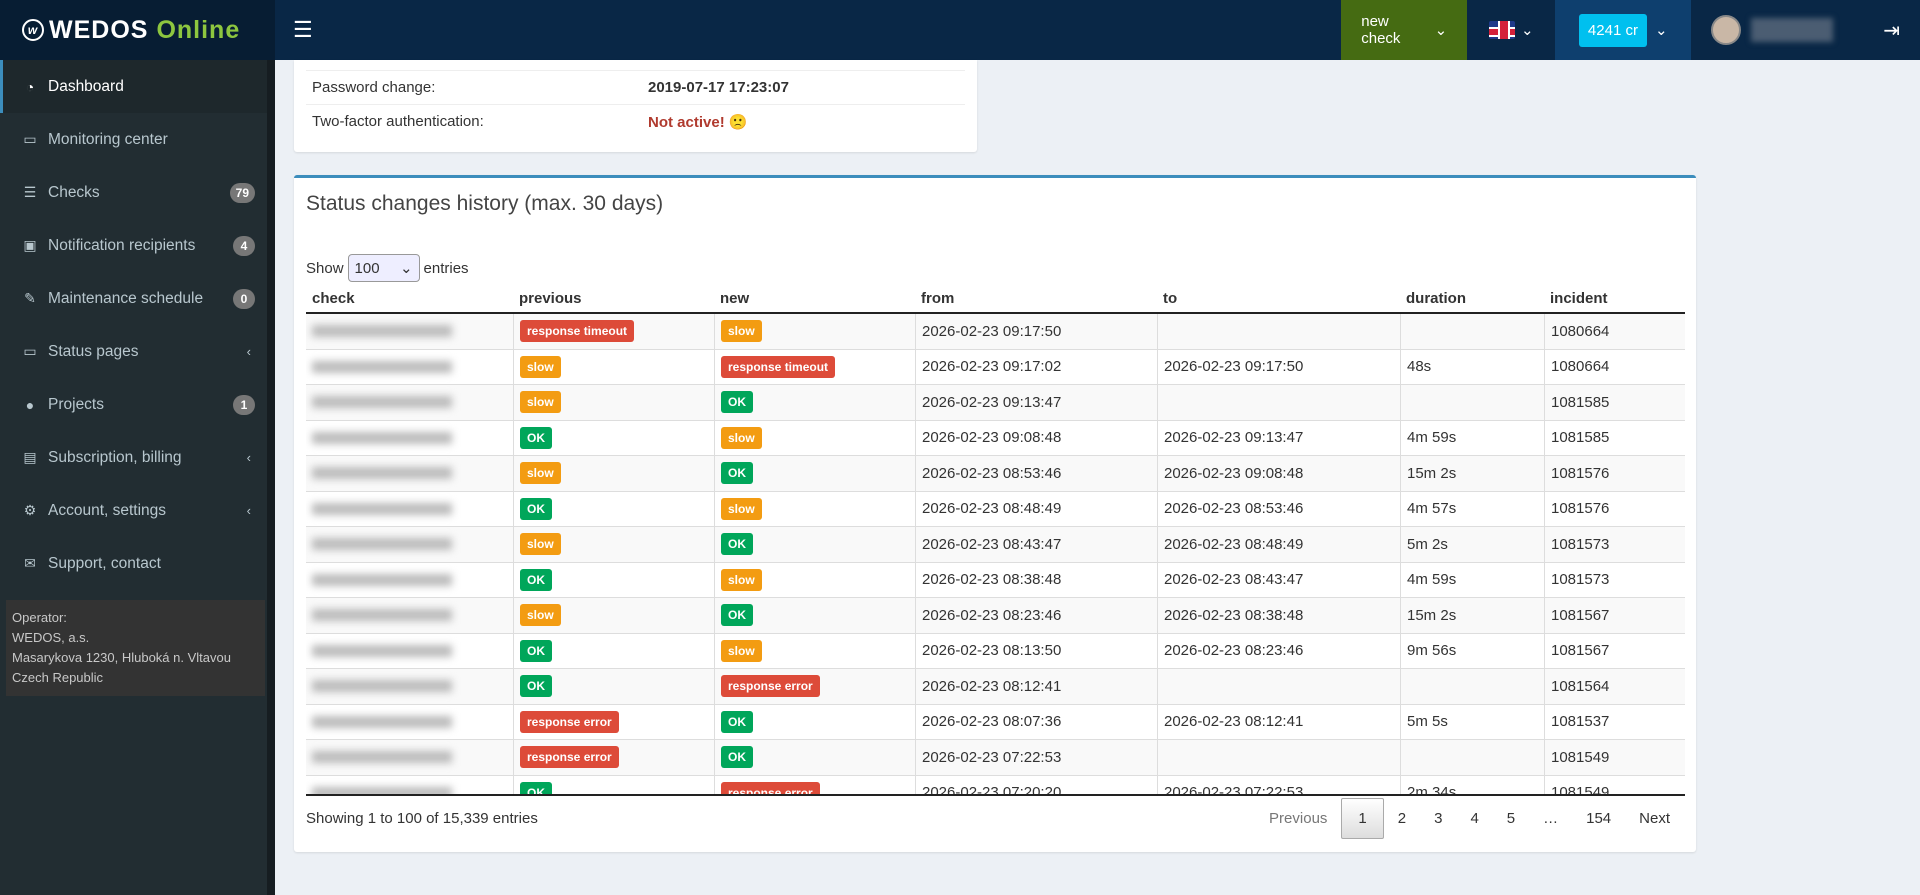  What do you see at coordinates (1654, 818) in the screenshot?
I see `next-button: Next` at bounding box center [1654, 818].